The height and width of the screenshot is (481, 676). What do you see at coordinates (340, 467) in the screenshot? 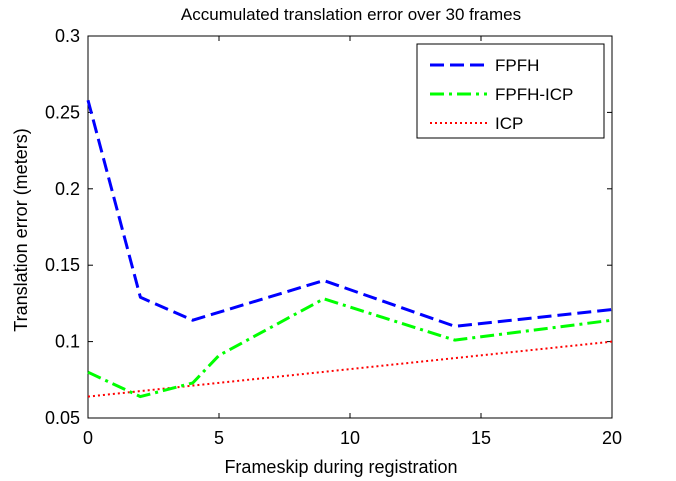
I see `x-axis-label: Frameskip during registration` at bounding box center [340, 467].